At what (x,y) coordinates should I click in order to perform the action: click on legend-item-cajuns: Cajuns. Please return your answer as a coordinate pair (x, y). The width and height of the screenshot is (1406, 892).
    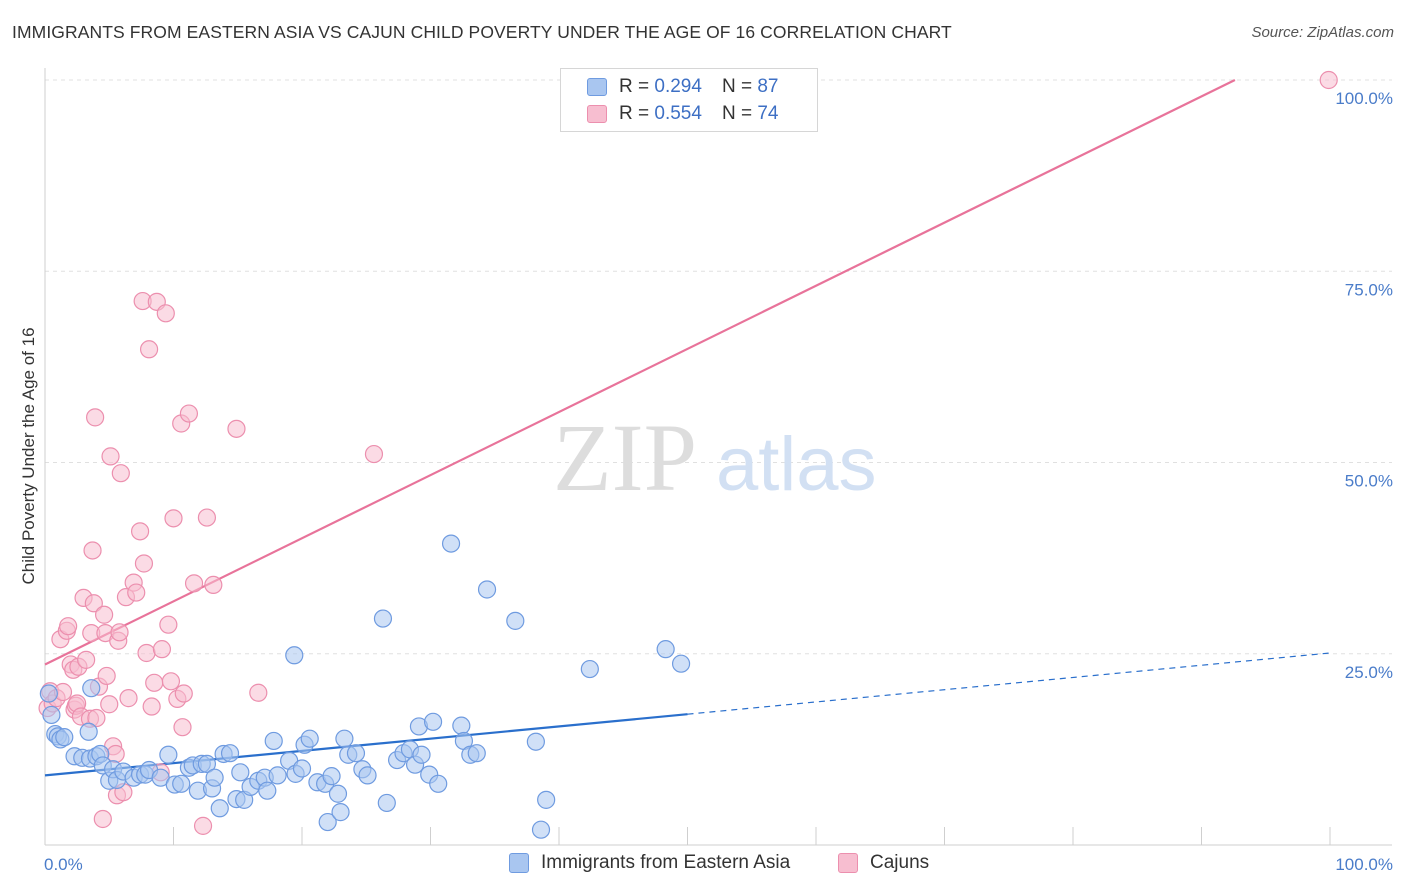
    Looking at the image, I should click on (883, 863).